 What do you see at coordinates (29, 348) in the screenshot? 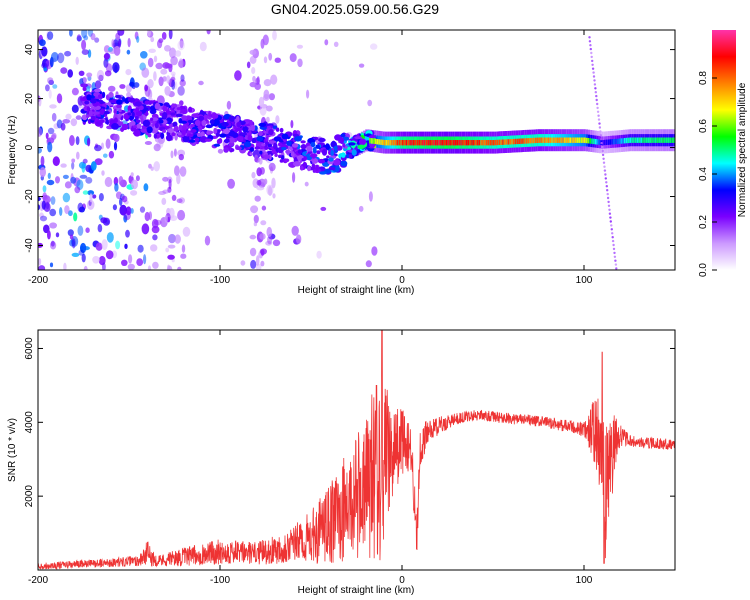
I see `y-tick-label: 6000` at bounding box center [29, 348].